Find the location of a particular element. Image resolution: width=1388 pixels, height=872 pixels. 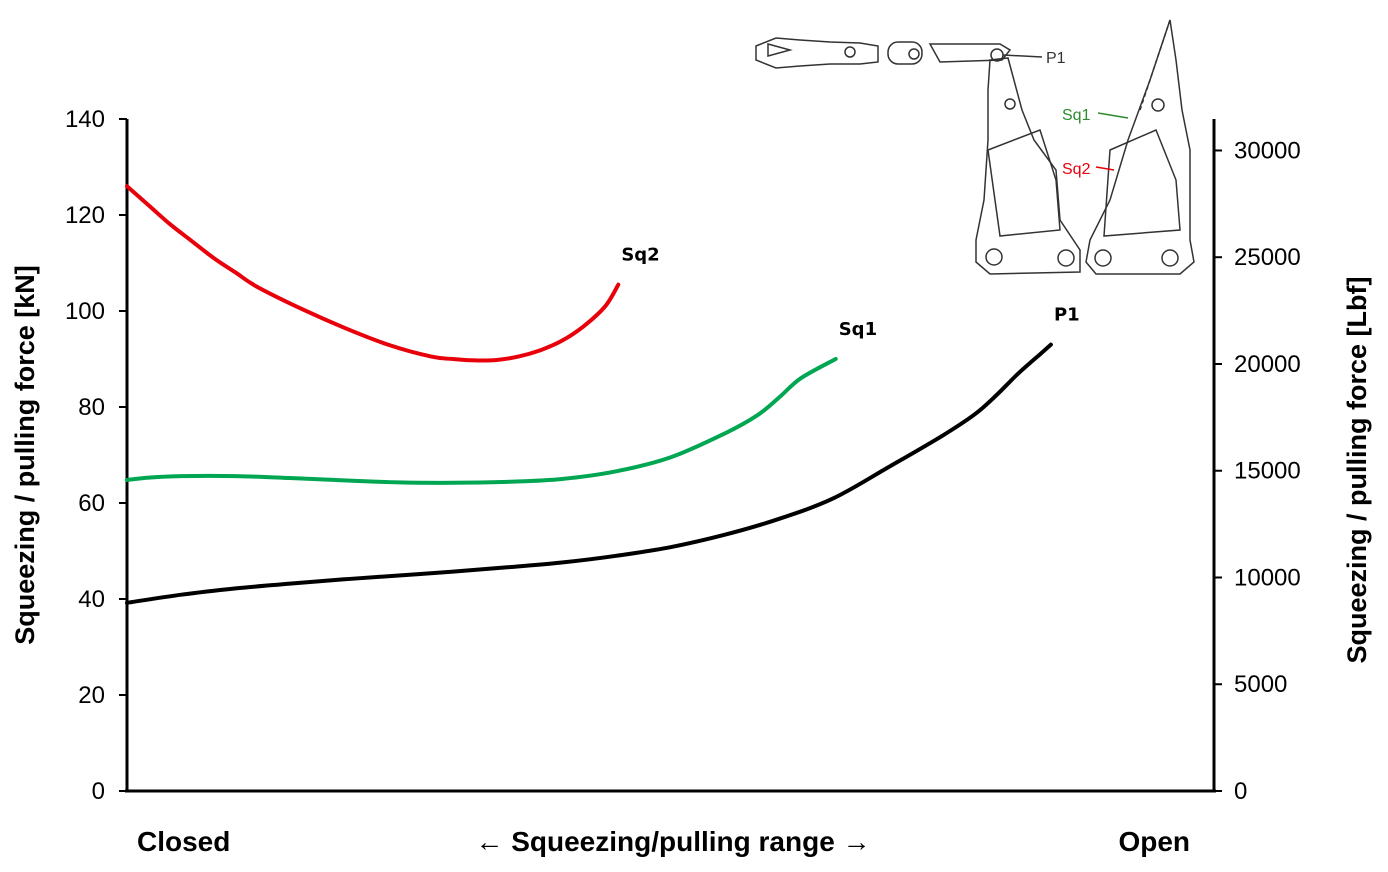

left-y-tick-label: 80 is located at coordinates (91, 407).